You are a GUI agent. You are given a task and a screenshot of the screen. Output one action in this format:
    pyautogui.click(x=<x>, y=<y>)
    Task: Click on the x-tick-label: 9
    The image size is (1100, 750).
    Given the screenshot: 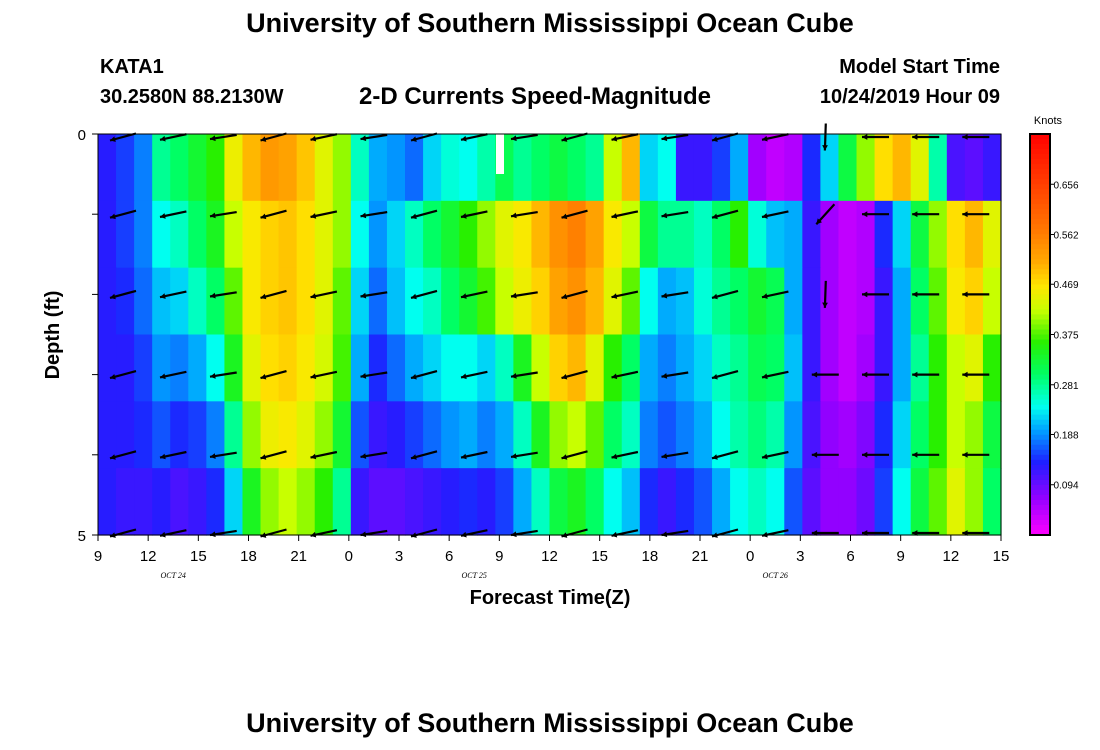 What is the action you would take?
    pyautogui.click(x=98, y=556)
    